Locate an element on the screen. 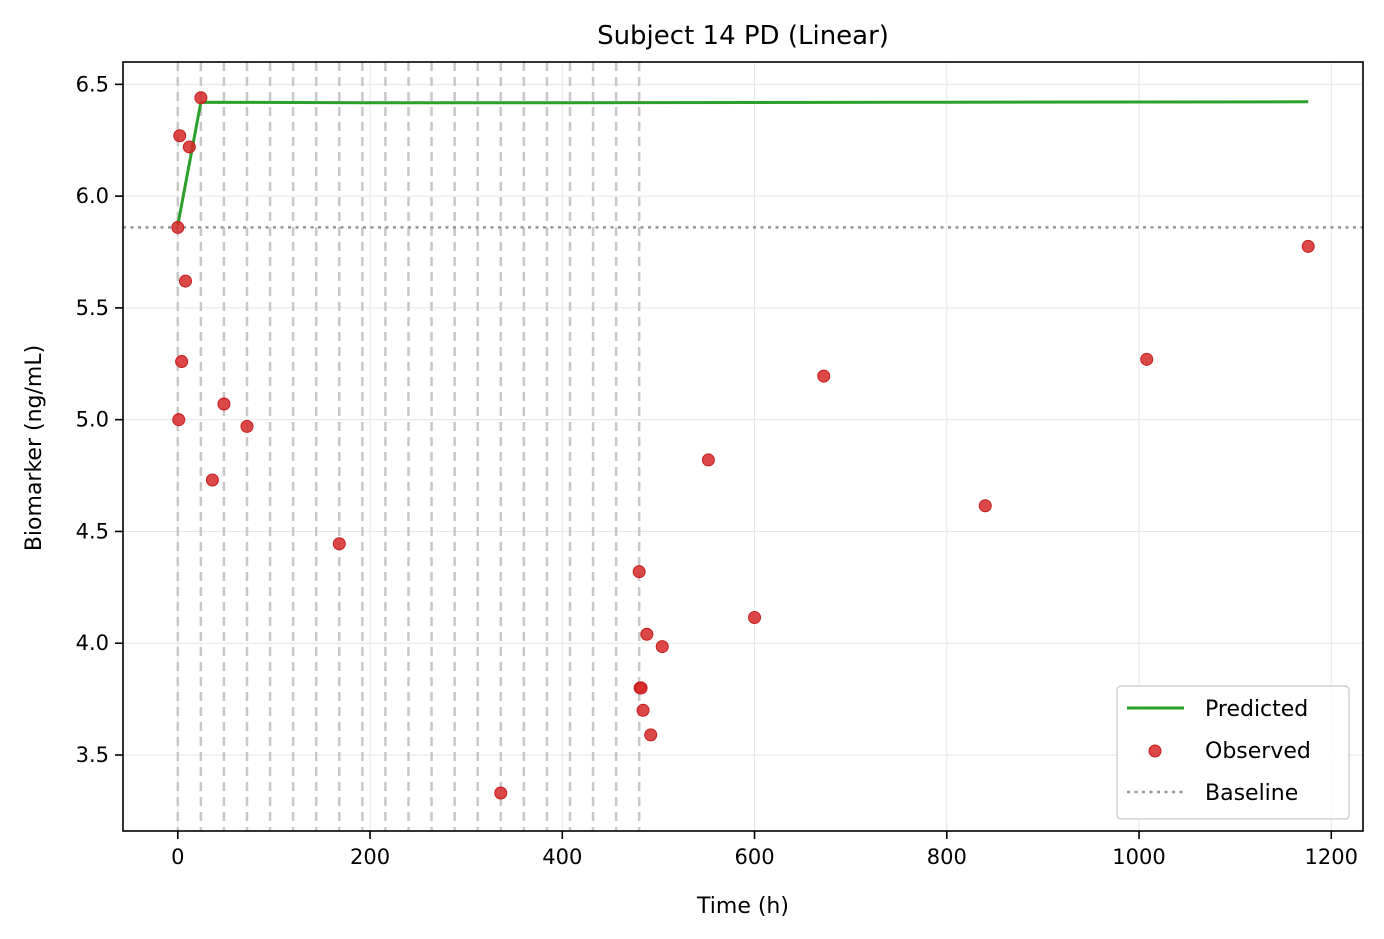 The height and width of the screenshot is (939, 1384). y-tick-label: 6.5 is located at coordinates (92, 84).